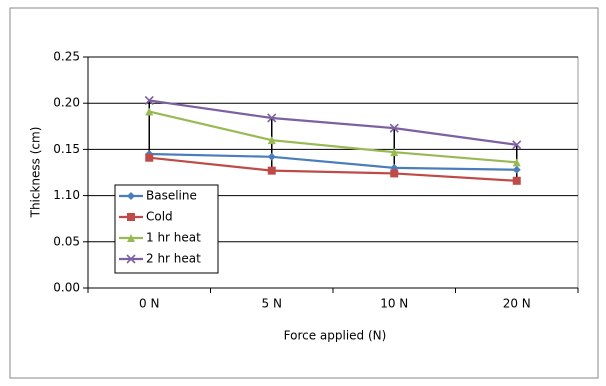 The width and height of the screenshot is (606, 386). What do you see at coordinates (171, 196) in the screenshot?
I see `legend-label: Baseline` at bounding box center [171, 196].